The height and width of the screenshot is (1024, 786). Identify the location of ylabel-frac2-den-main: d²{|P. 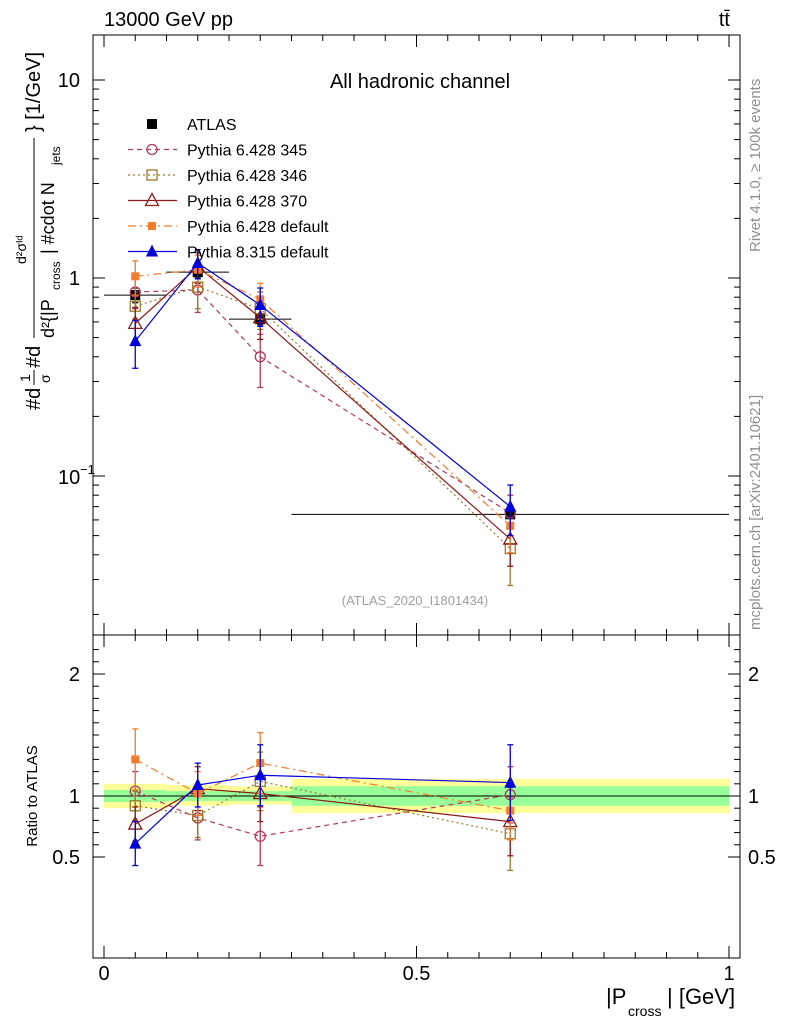
(48, 318).